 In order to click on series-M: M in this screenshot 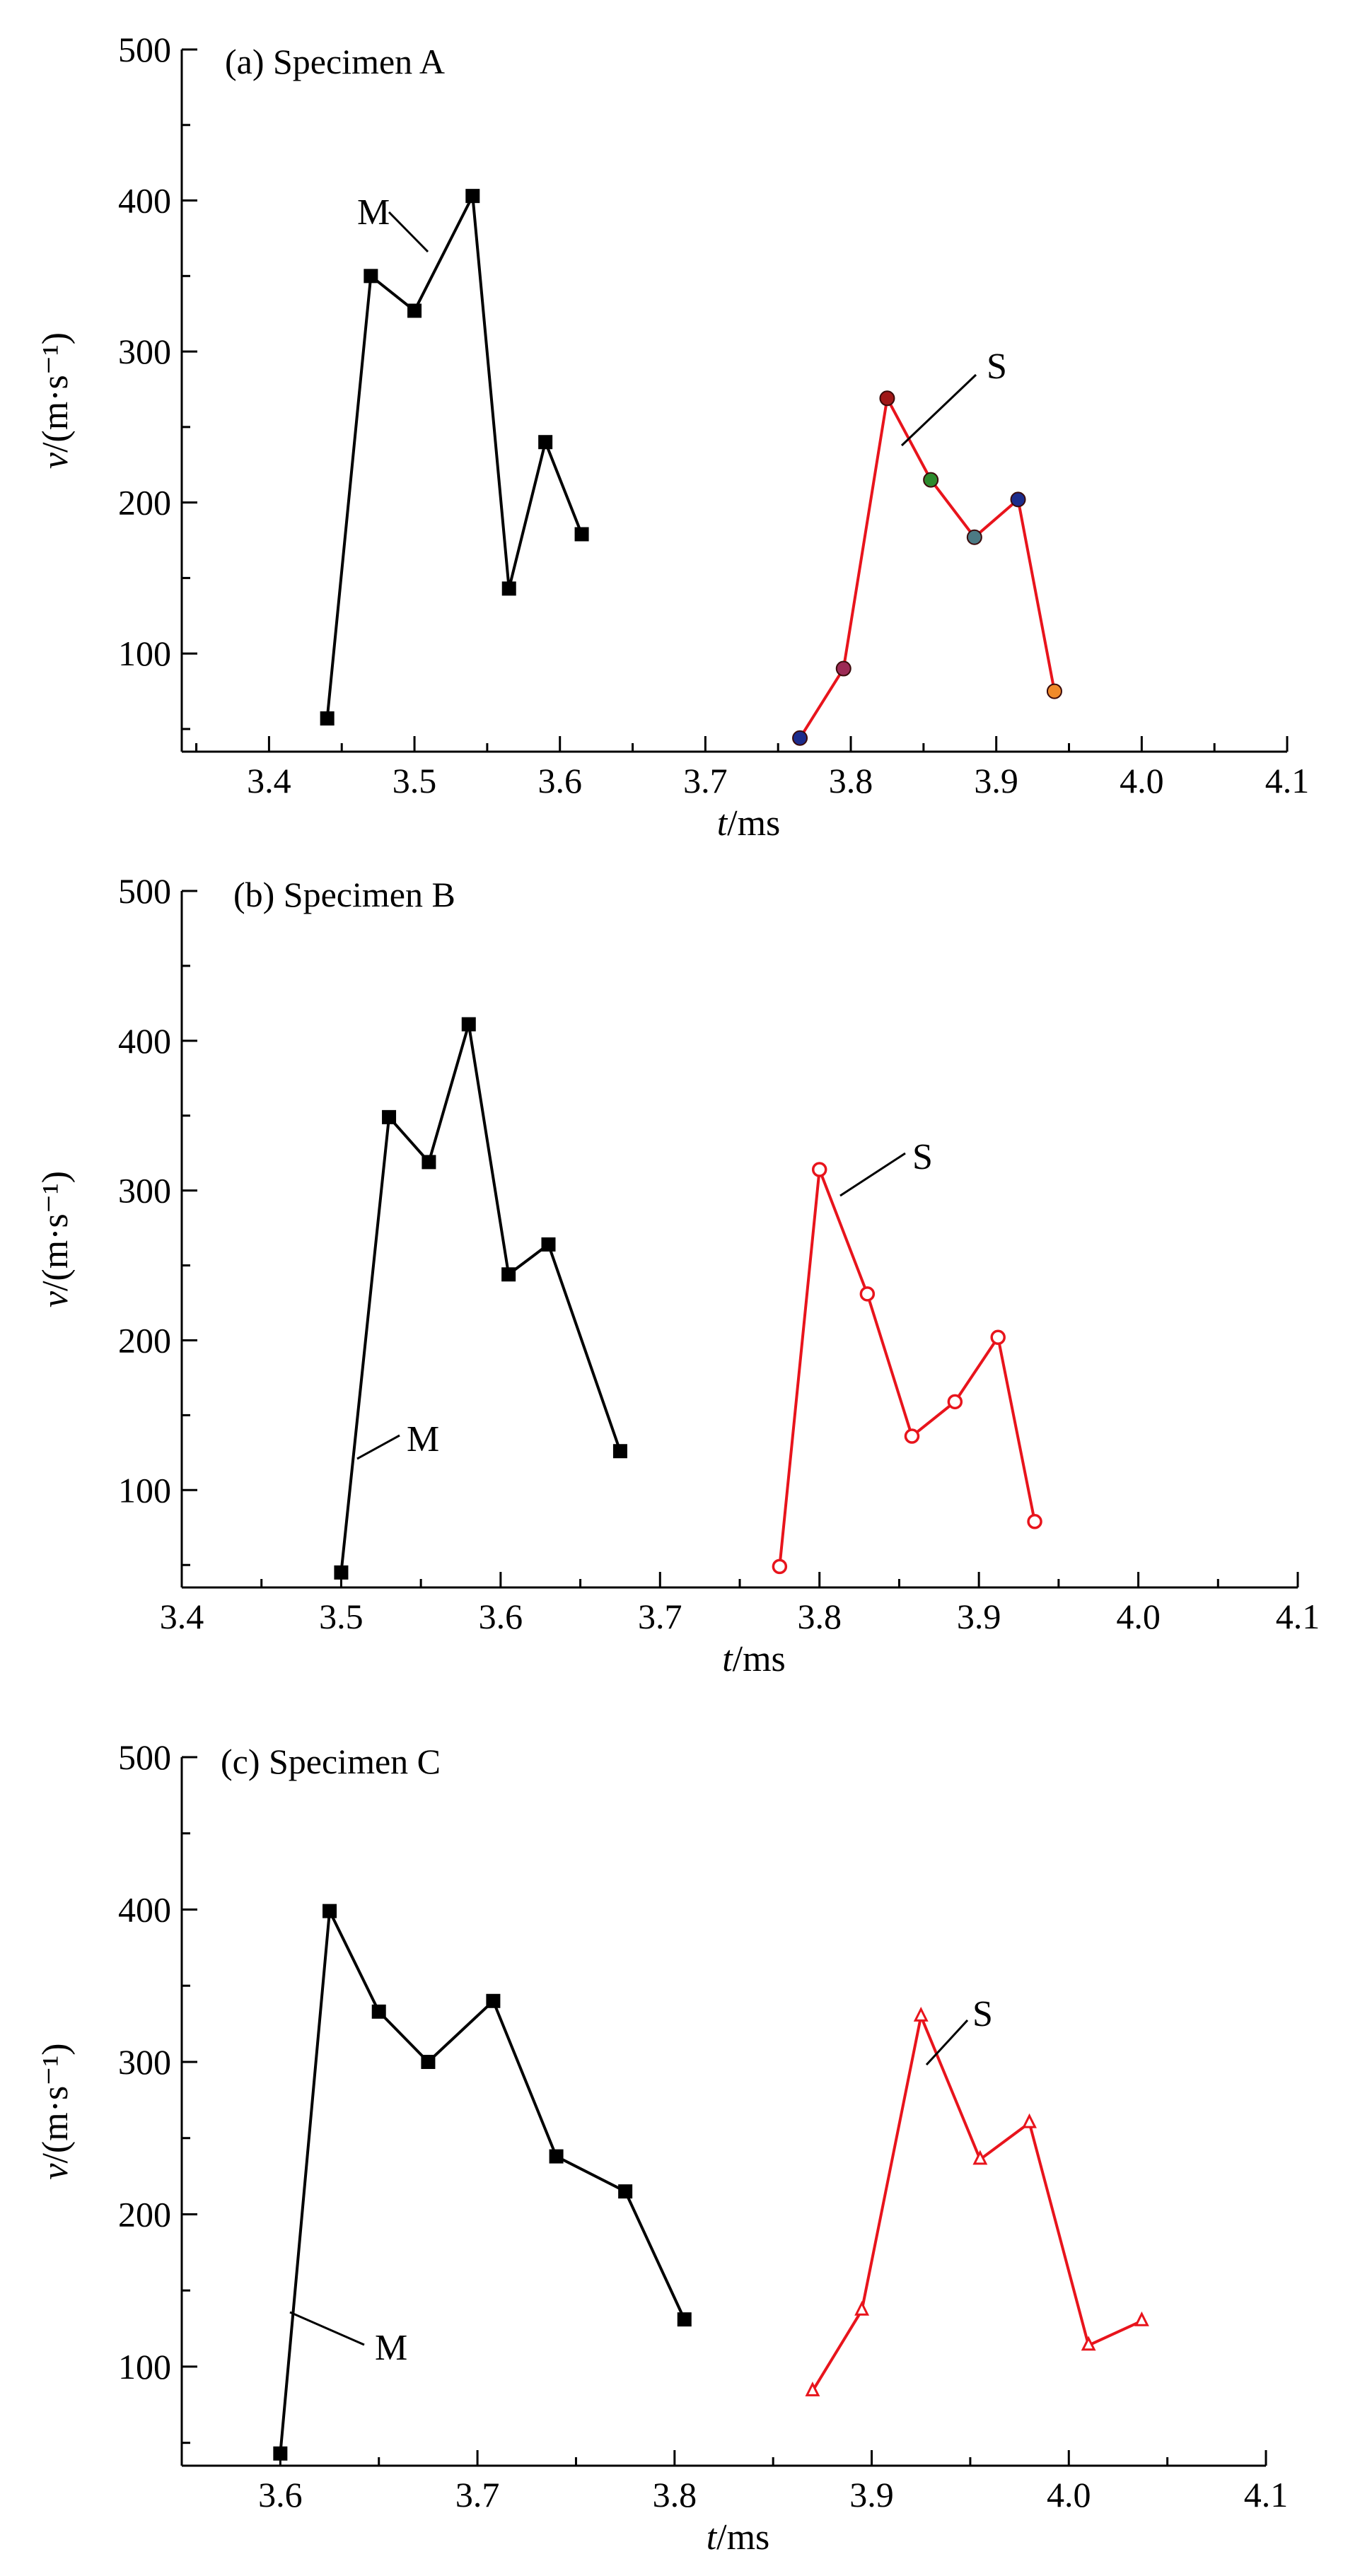, I will do `click(480, 1298)`.